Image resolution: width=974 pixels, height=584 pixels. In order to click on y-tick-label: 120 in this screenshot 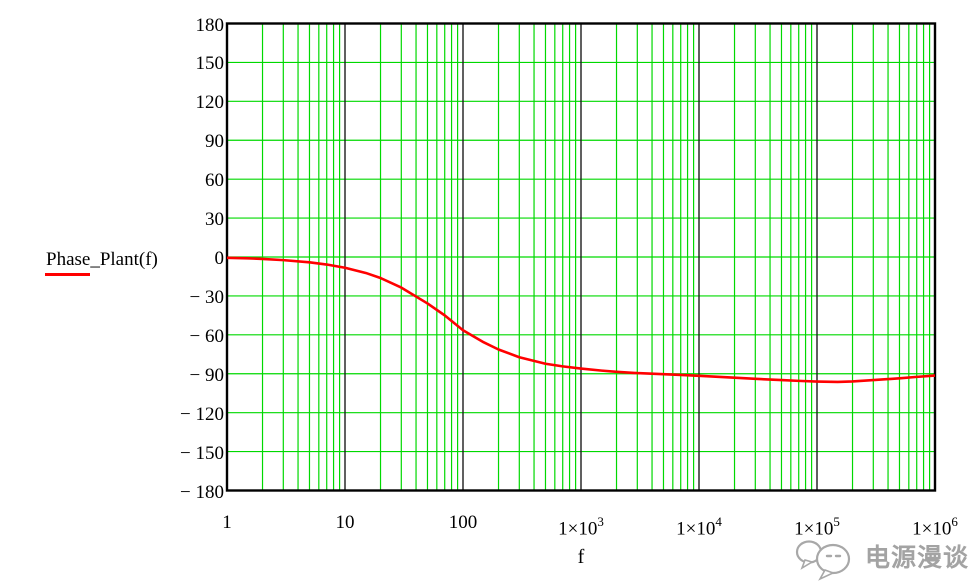, I will do `click(210, 103)`.